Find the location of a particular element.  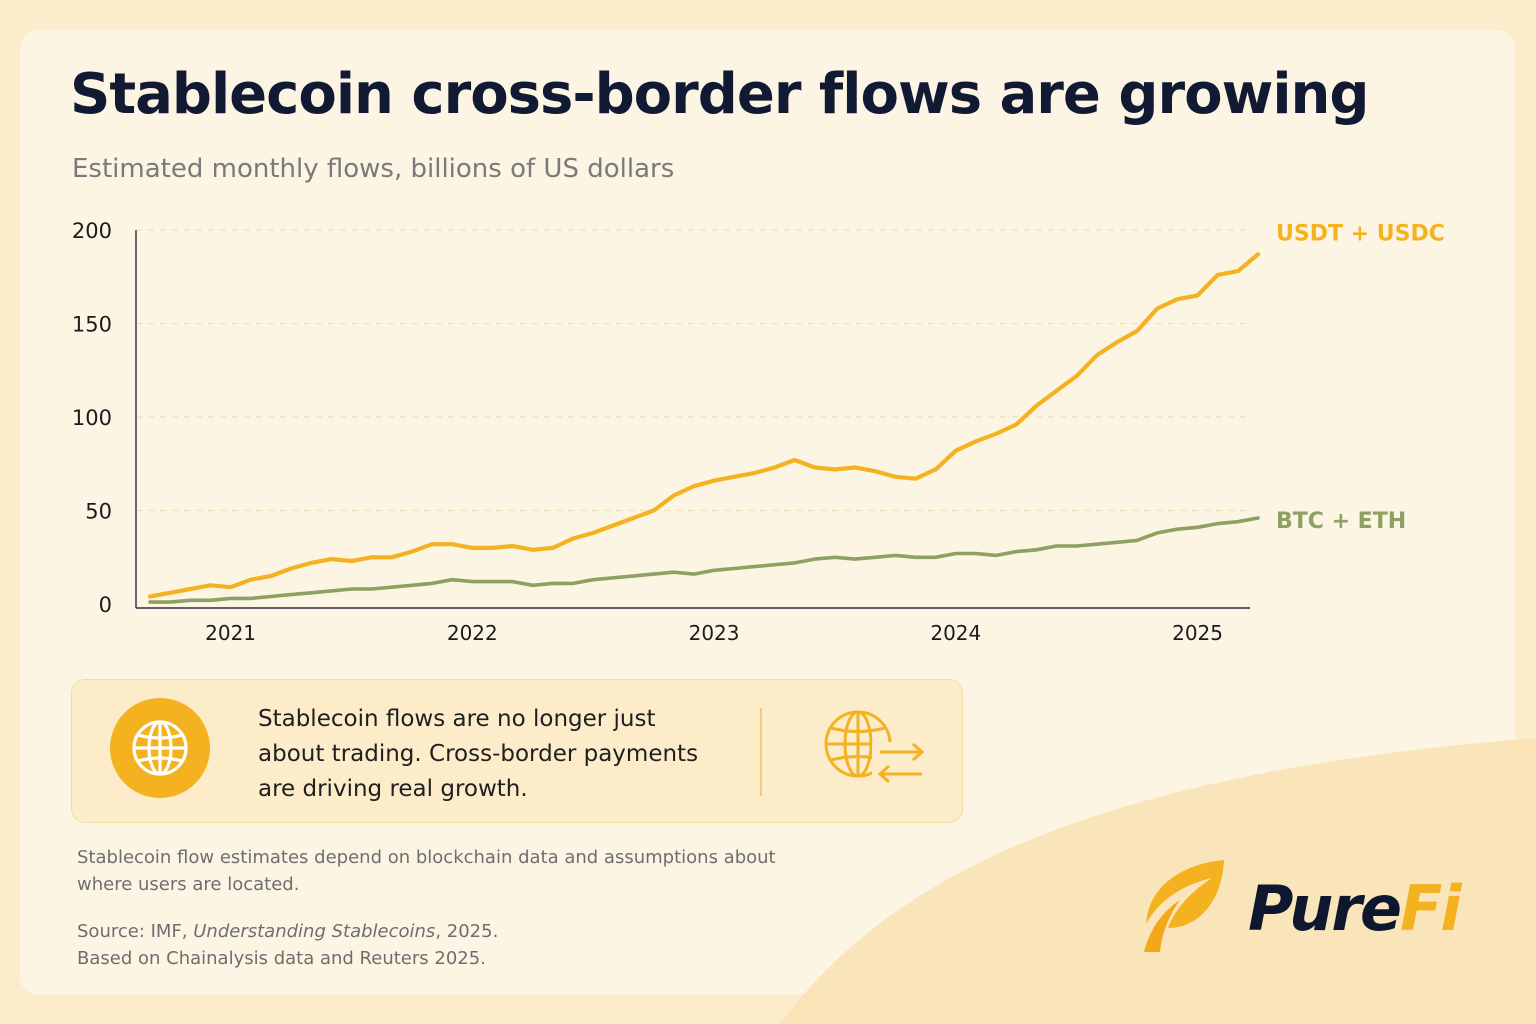

series-line is located at coordinates (704, 560).